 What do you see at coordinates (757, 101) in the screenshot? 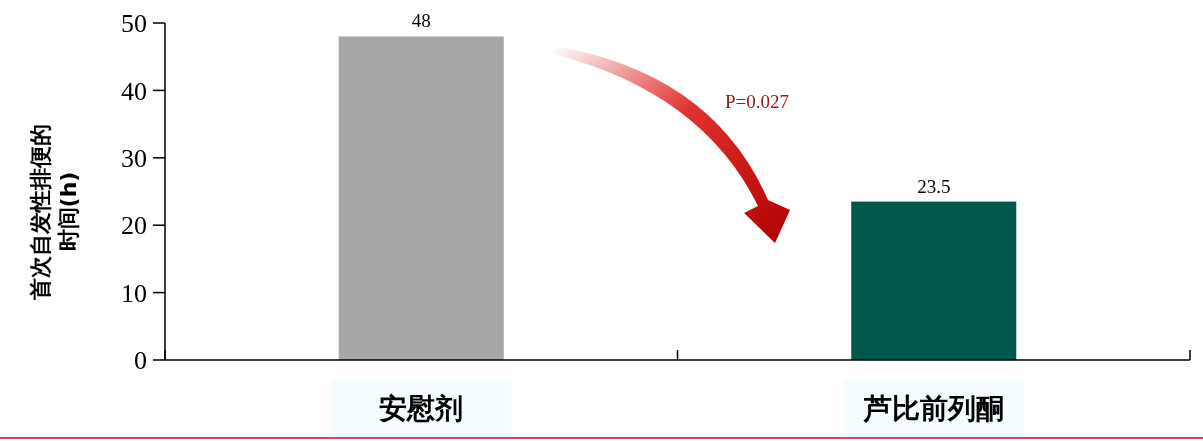
I see `annotation: P=0.027` at bounding box center [757, 101].